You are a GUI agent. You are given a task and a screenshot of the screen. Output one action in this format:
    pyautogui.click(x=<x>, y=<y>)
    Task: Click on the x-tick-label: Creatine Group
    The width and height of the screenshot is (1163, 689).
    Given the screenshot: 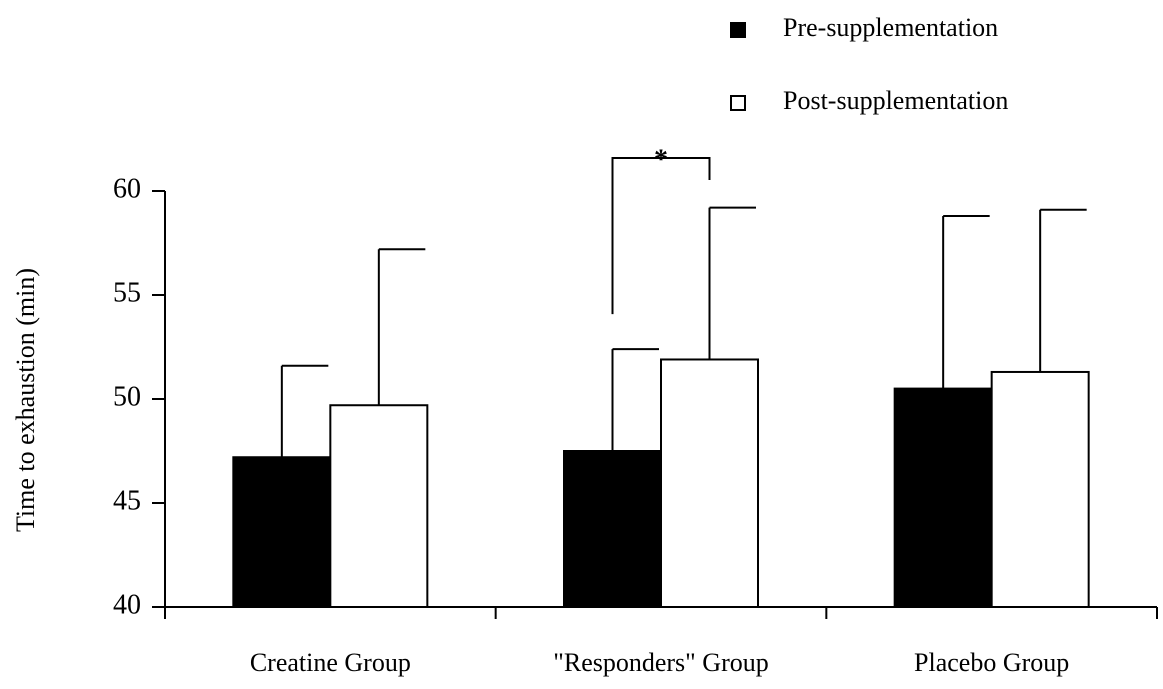 What is the action you would take?
    pyautogui.click(x=330, y=662)
    